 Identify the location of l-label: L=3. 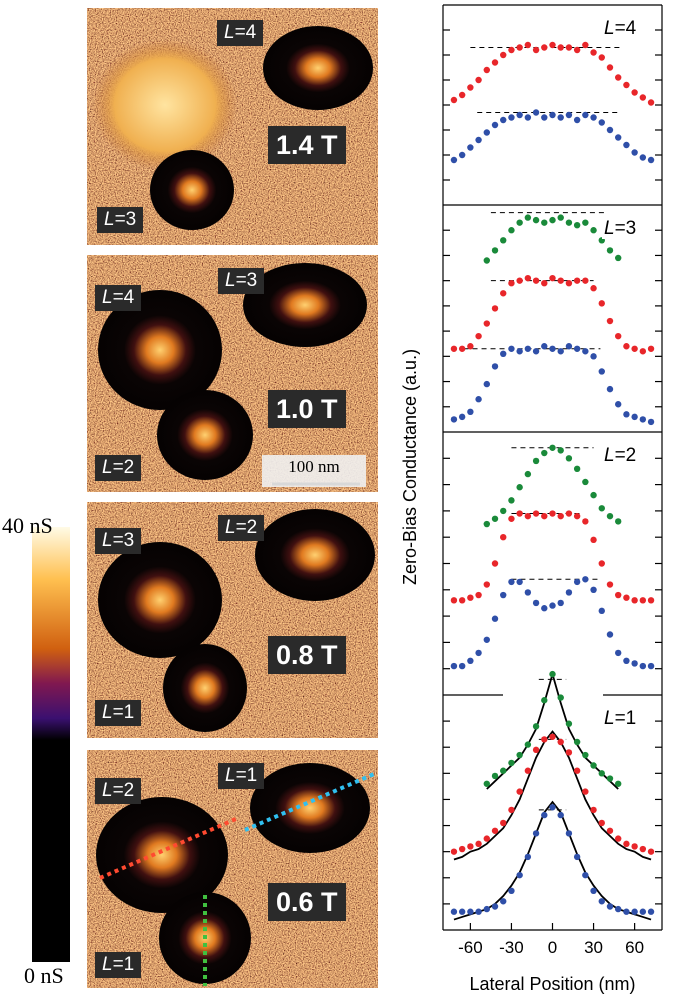
(241, 281).